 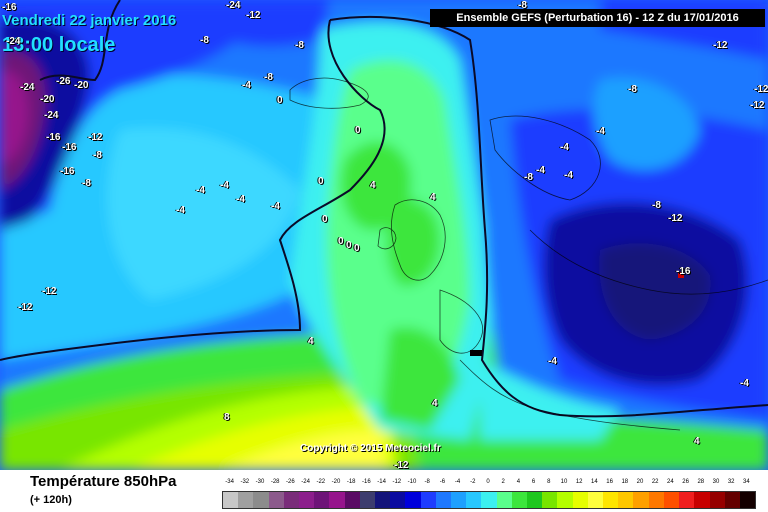 I want to click on scale-tick-label: -12, so click(x=397, y=482).